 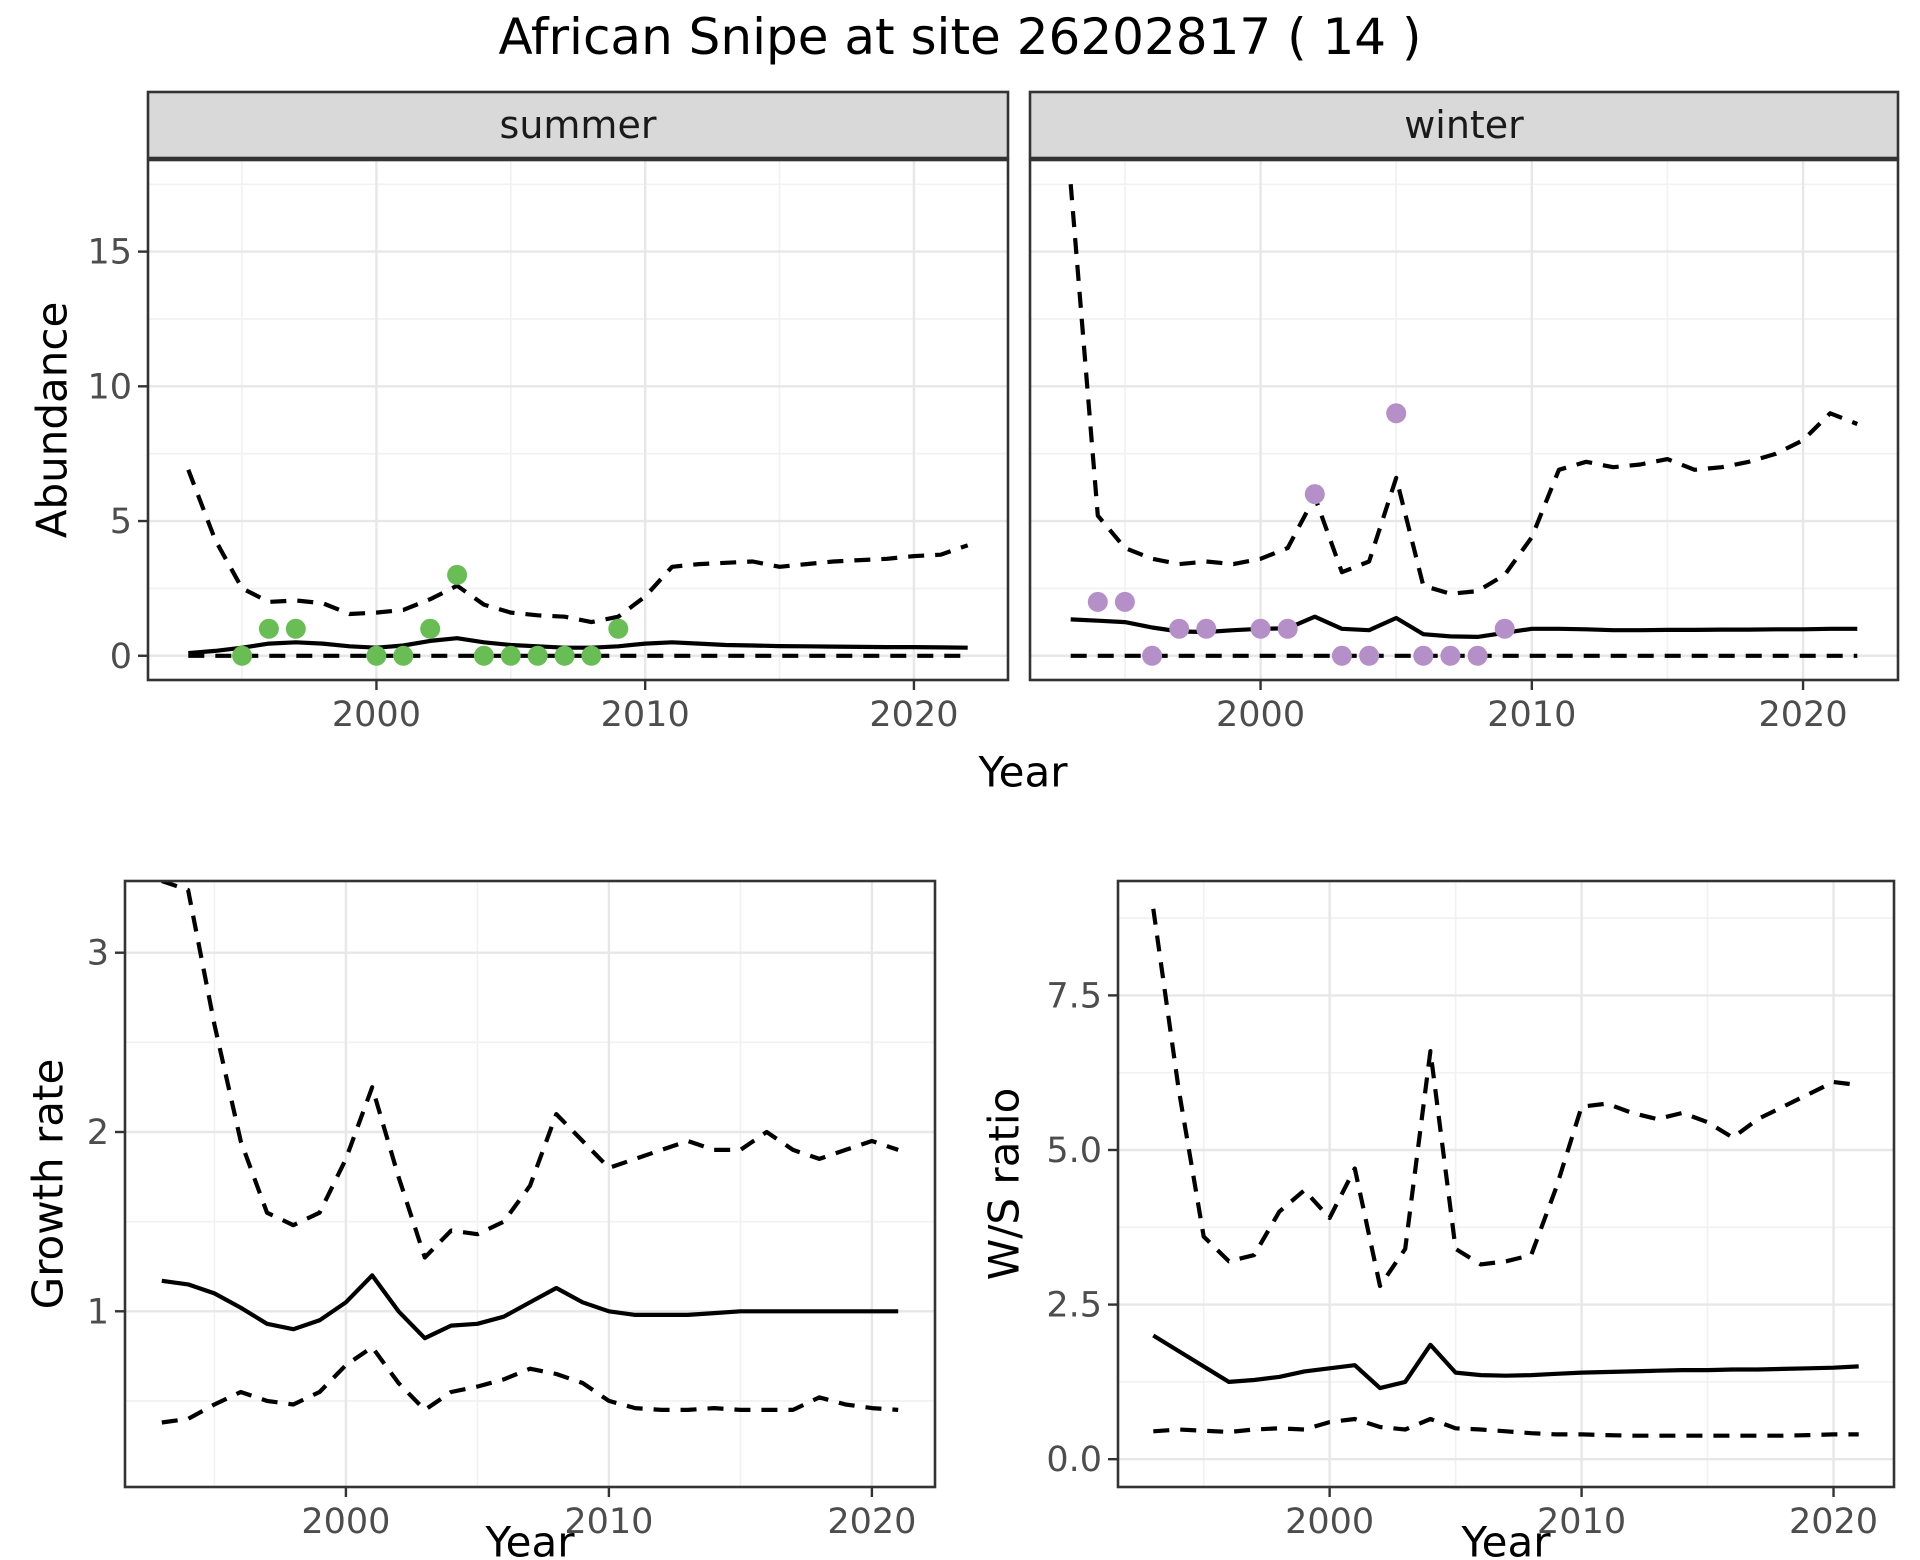 What do you see at coordinates (98, 1133) in the screenshot?
I see `y-tick-label: 2` at bounding box center [98, 1133].